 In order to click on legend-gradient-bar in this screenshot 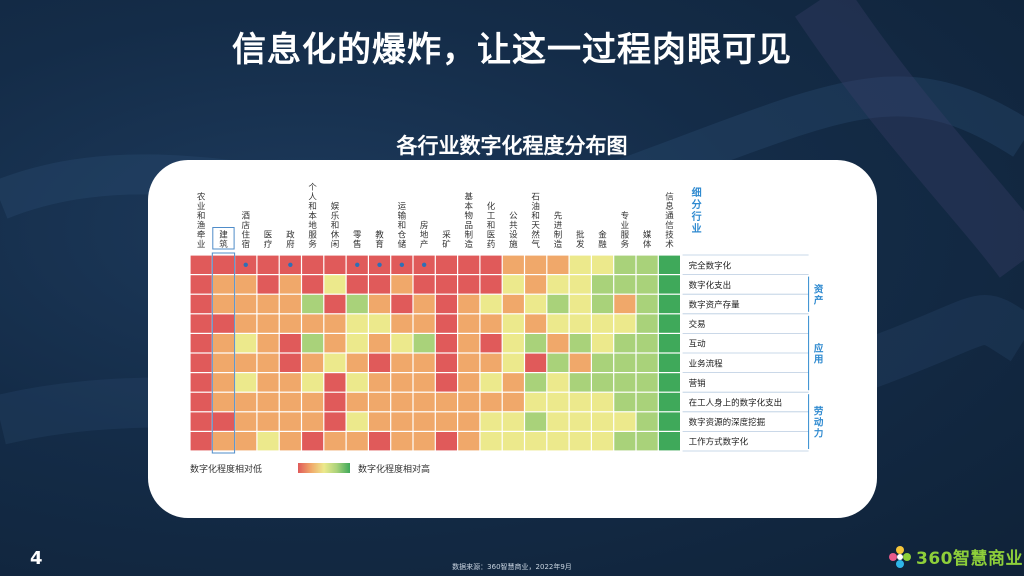, I will do `click(324, 468)`.